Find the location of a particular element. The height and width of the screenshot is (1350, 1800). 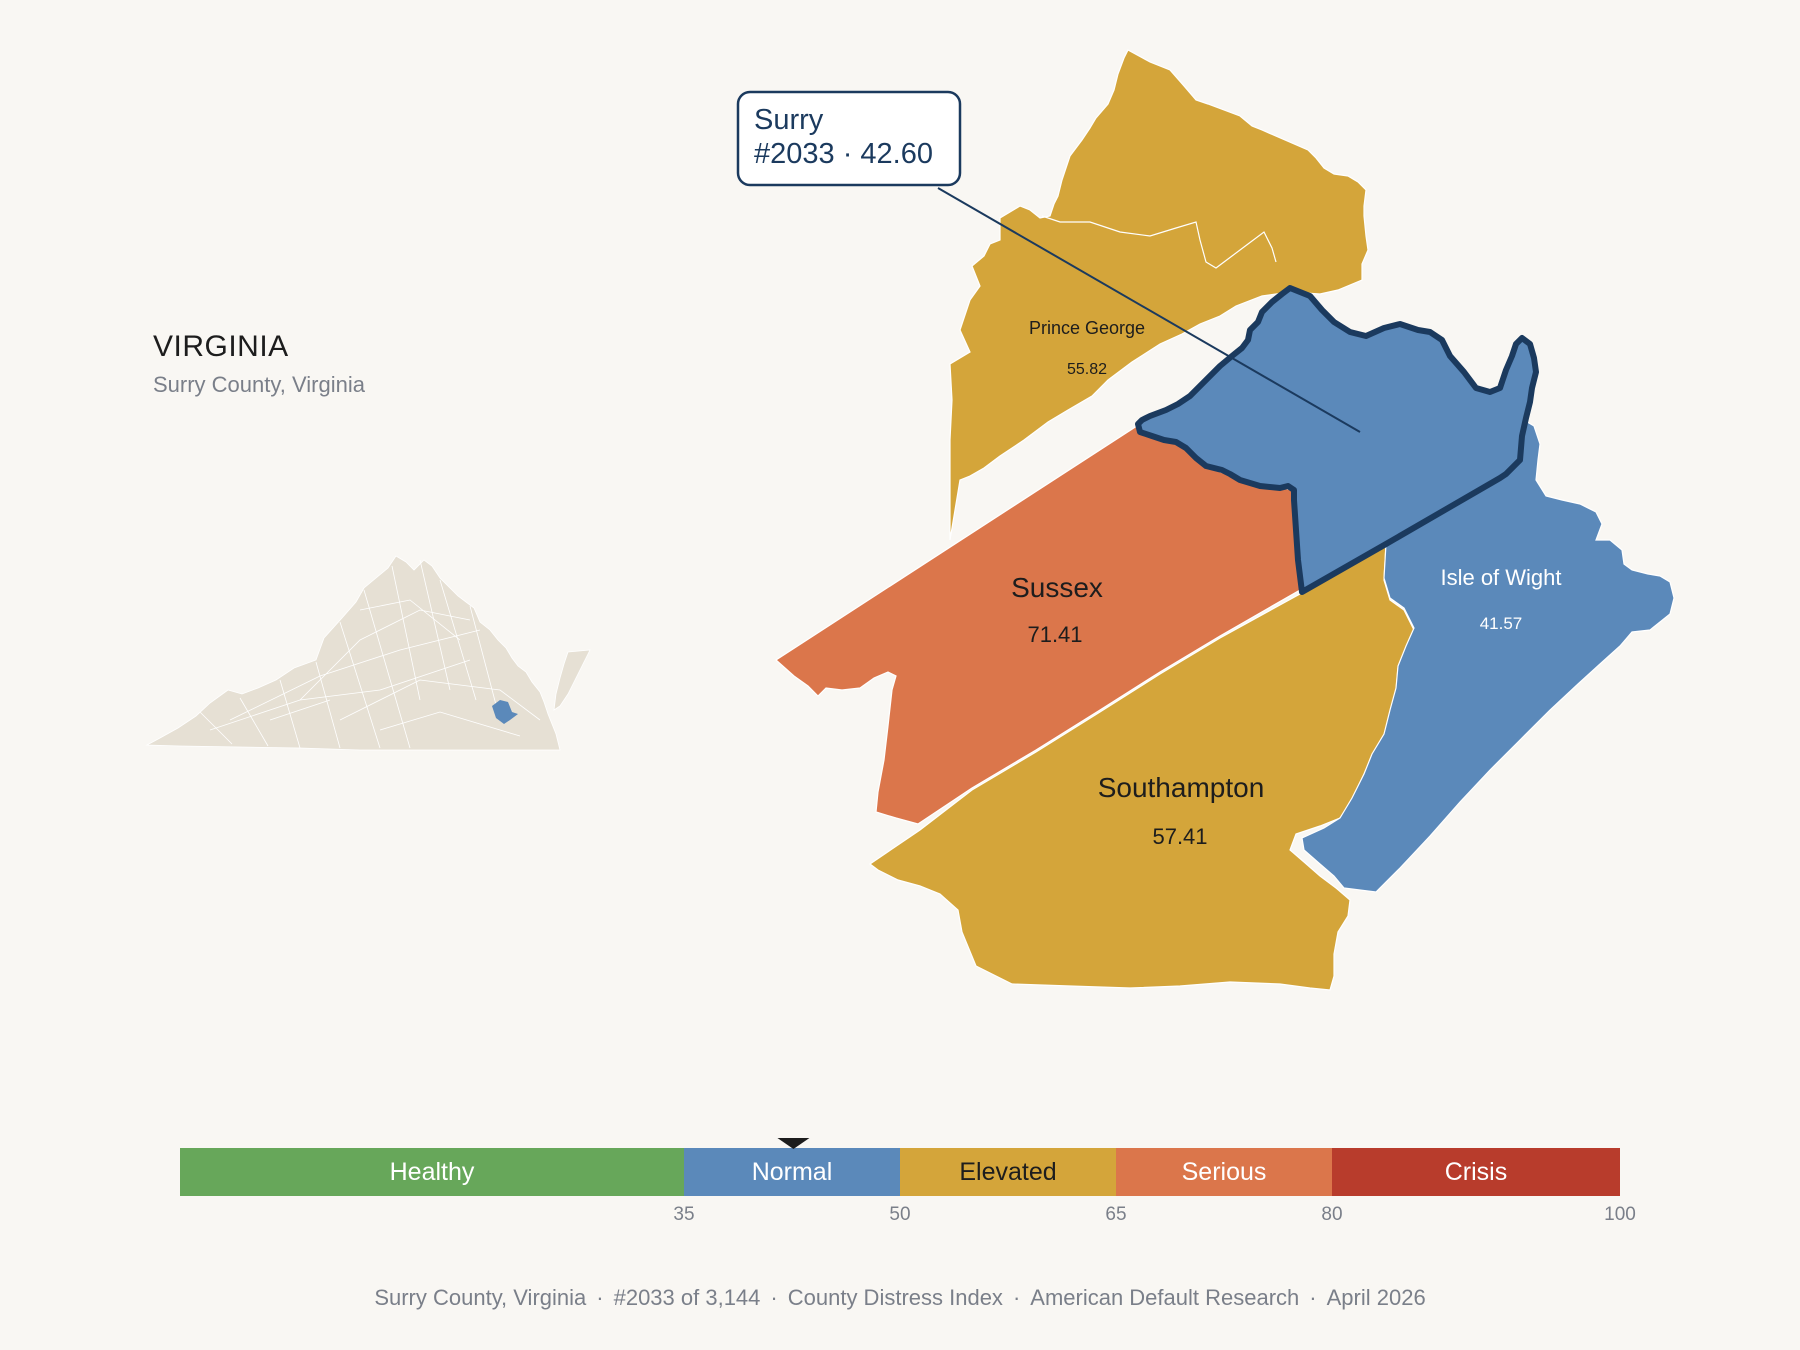

legend-band-elevated is located at coordinates (1008, 1172).